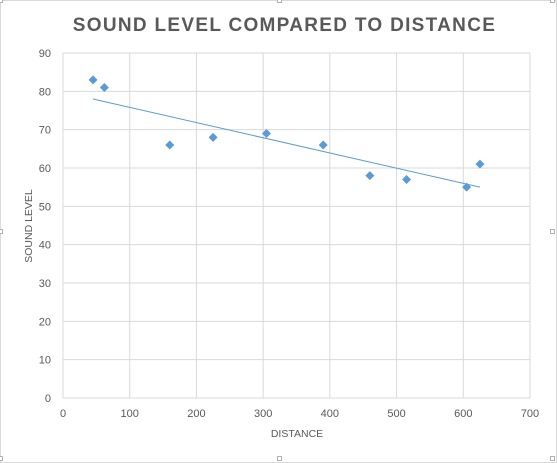 The height and width of the screenshot is (463, 557). I want to click on resize-handle-bottom-left, so click(1, 458).